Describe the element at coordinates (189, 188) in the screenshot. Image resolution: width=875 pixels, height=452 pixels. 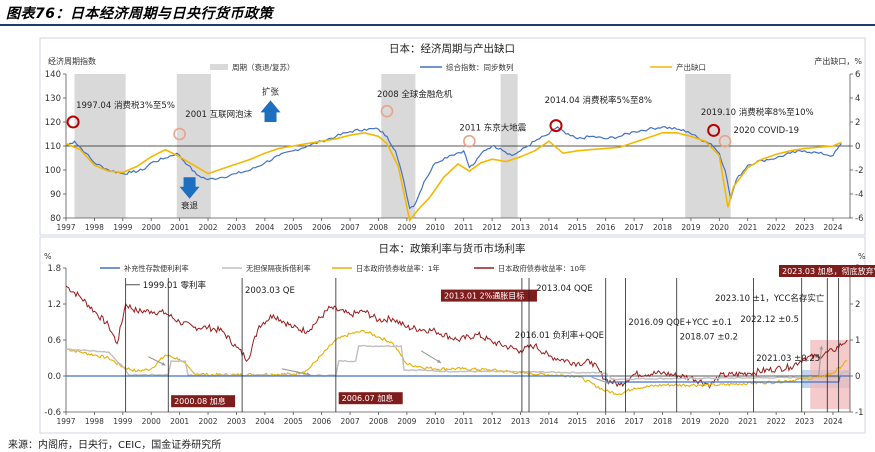
I see `arrow-down-icon` at that location.